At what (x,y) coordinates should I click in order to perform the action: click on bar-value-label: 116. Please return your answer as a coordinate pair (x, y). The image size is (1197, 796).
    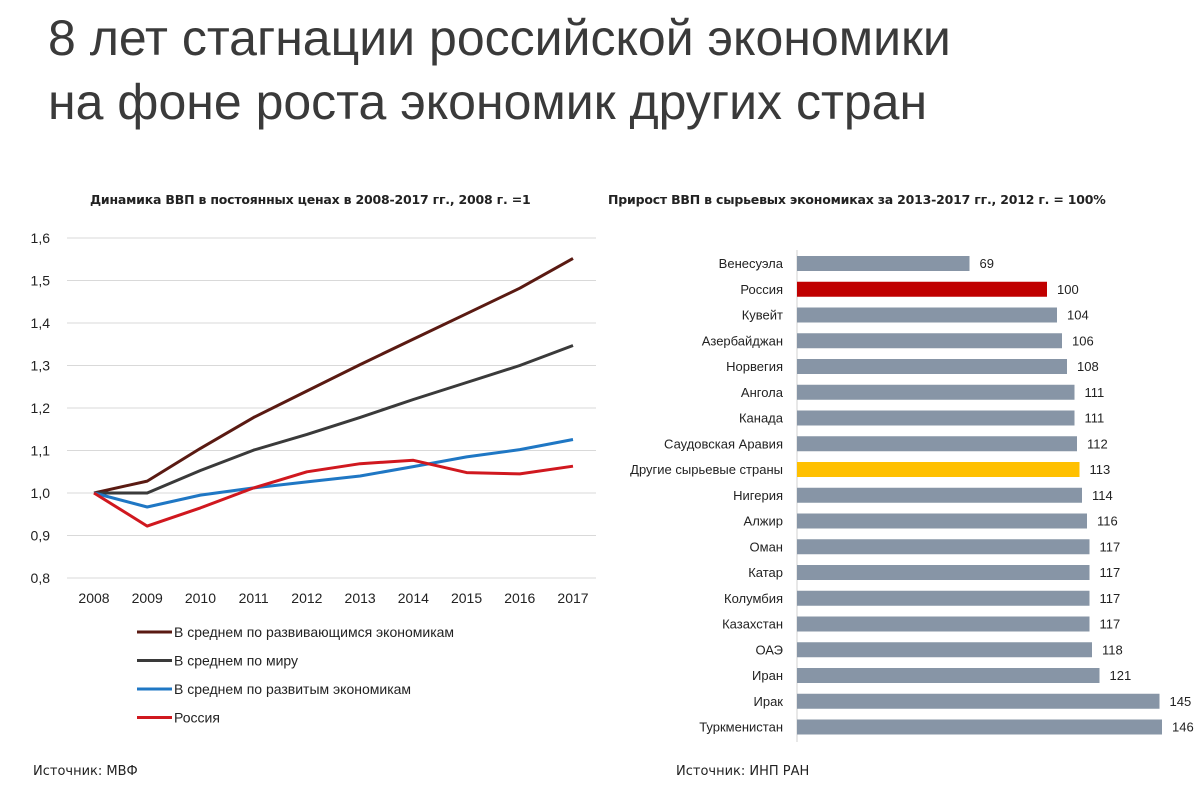
    Looking at the image, I should click on (1107, 521).